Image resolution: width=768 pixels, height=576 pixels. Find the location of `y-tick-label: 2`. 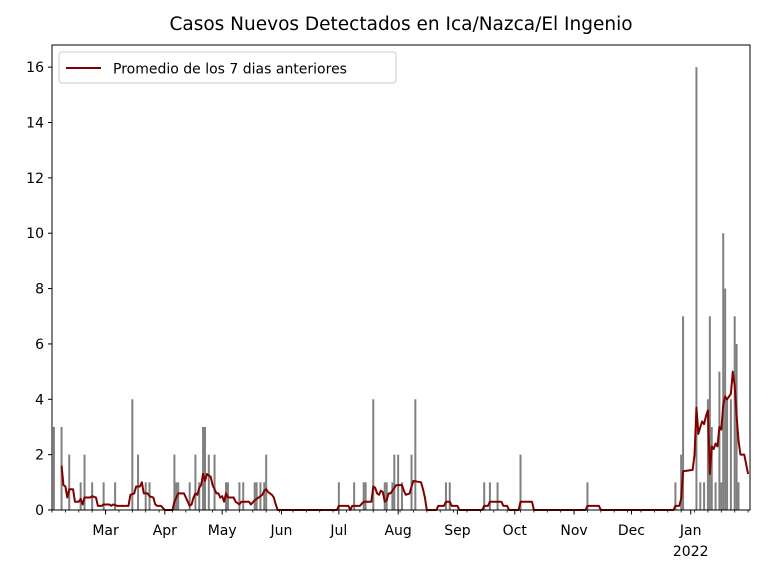

y-tick-label: 2 is located at coordinates (39, 456).